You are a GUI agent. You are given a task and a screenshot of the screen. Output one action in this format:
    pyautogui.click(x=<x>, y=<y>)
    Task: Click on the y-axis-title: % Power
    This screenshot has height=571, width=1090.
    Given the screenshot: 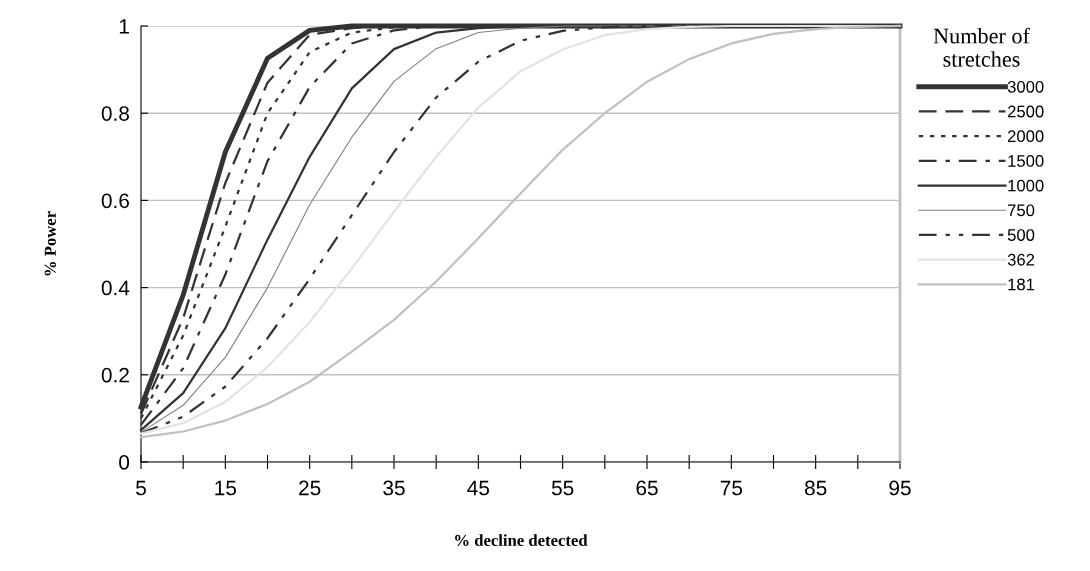 What is the action you would take?
    pyautogui.click(x=50, y=243)
    